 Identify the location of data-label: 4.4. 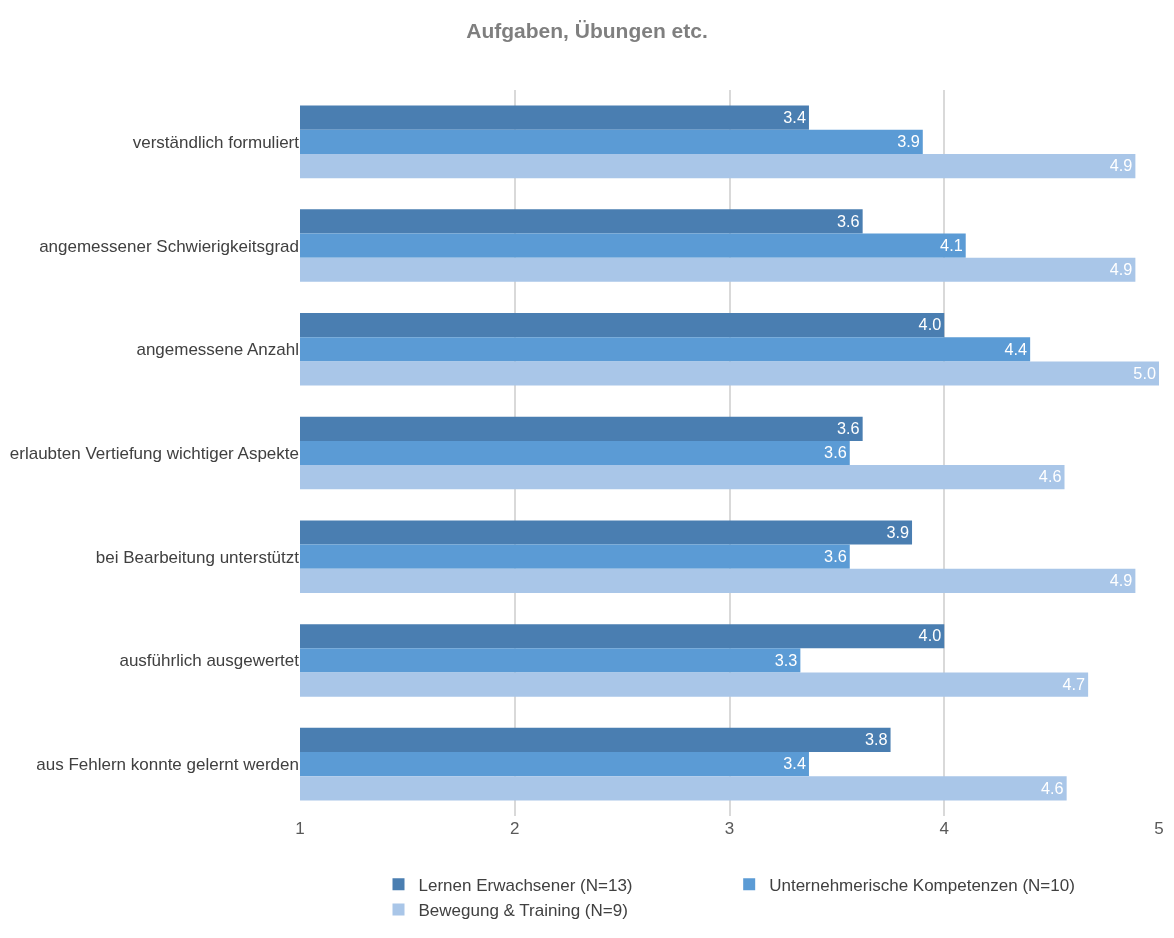
(1016, 348).